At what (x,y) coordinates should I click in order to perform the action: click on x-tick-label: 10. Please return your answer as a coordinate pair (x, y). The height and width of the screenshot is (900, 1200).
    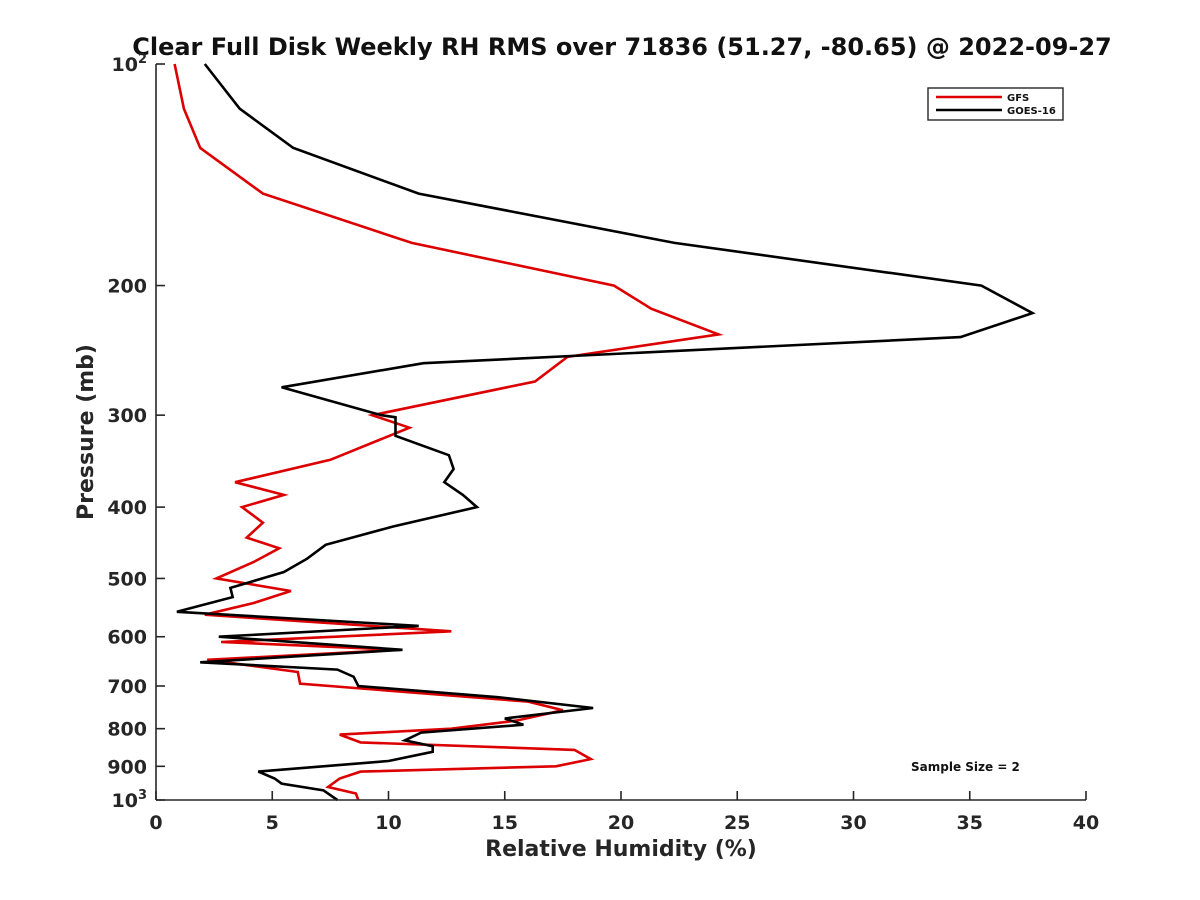
    Looking at the image, I should click on (388, 823).